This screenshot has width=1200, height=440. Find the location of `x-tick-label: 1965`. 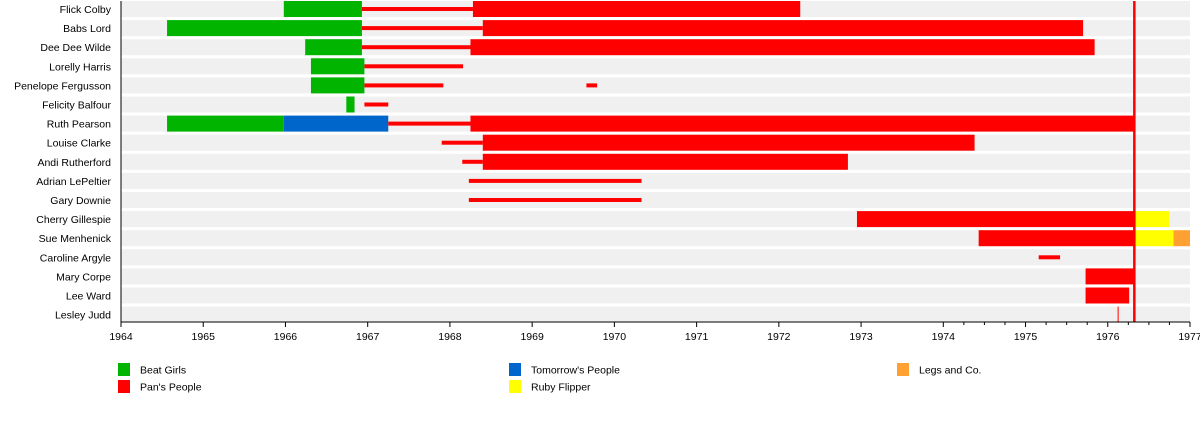

x-tick-label: 1965 is located at coordinates (204, 337).